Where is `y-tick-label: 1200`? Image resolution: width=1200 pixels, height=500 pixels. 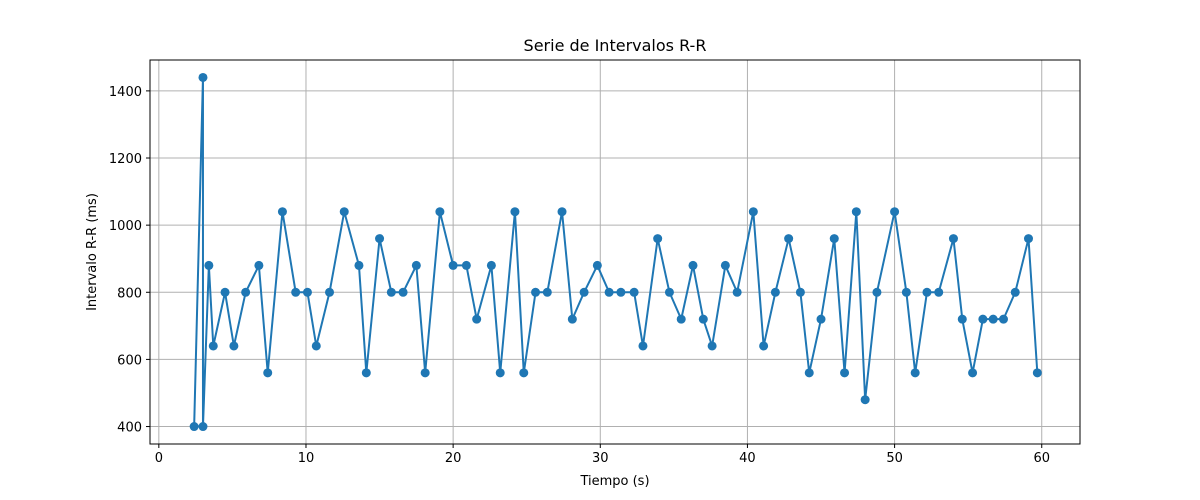 y-tick-label: 1200 is located at coordinates (125, 159).